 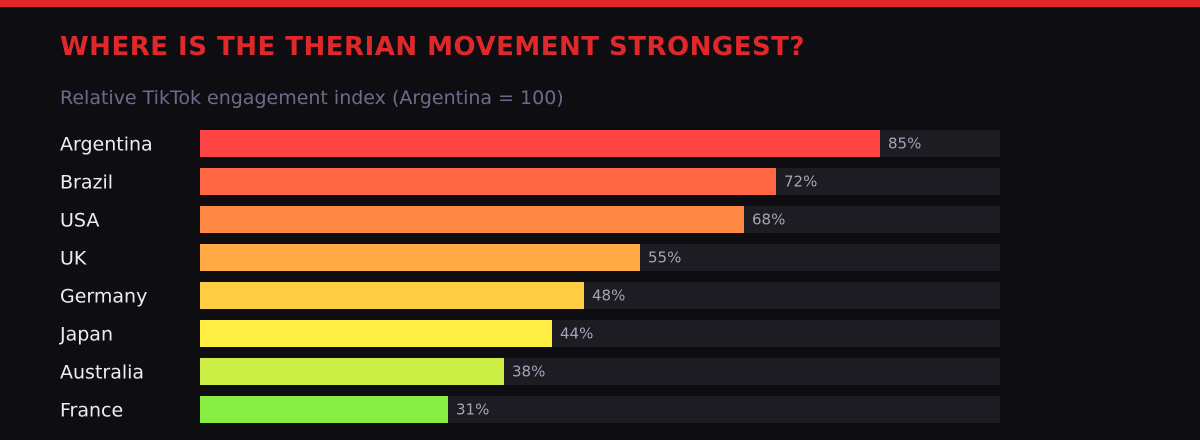 I want to click on accent-top-bar, so click(x=600, y=3).